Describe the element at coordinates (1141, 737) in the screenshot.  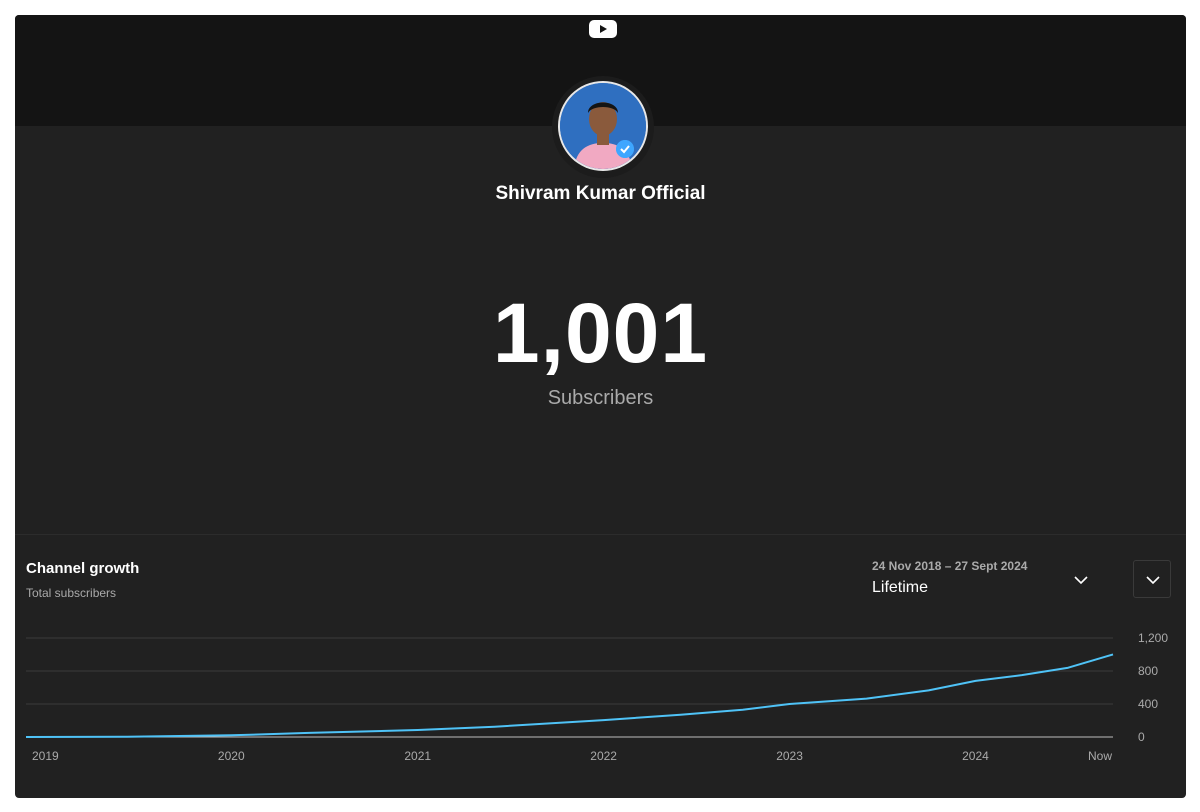
I see `y-tick-label: 0` at that location.